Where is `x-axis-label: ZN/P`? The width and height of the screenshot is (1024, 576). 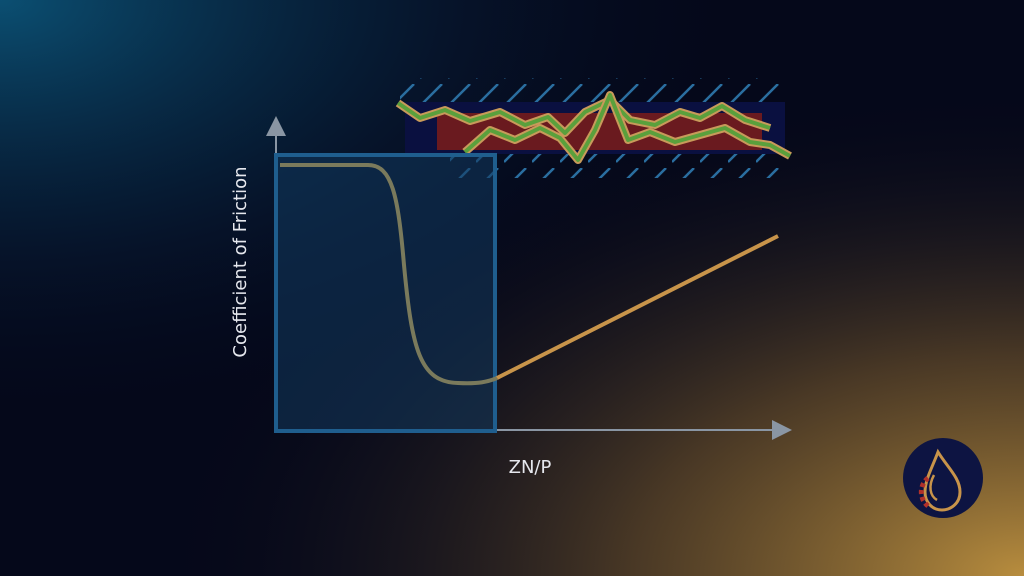 x-axis-label: ZN/P is located at coordinates (530, 467).